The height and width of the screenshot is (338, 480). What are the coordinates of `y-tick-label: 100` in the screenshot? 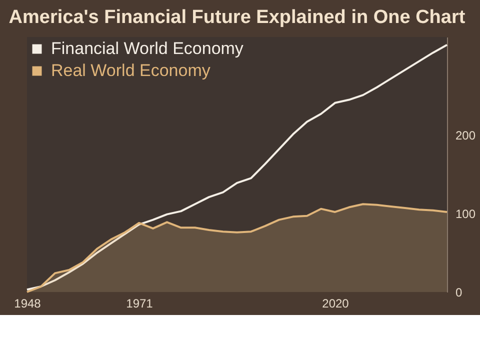 It's located at (466, 214).